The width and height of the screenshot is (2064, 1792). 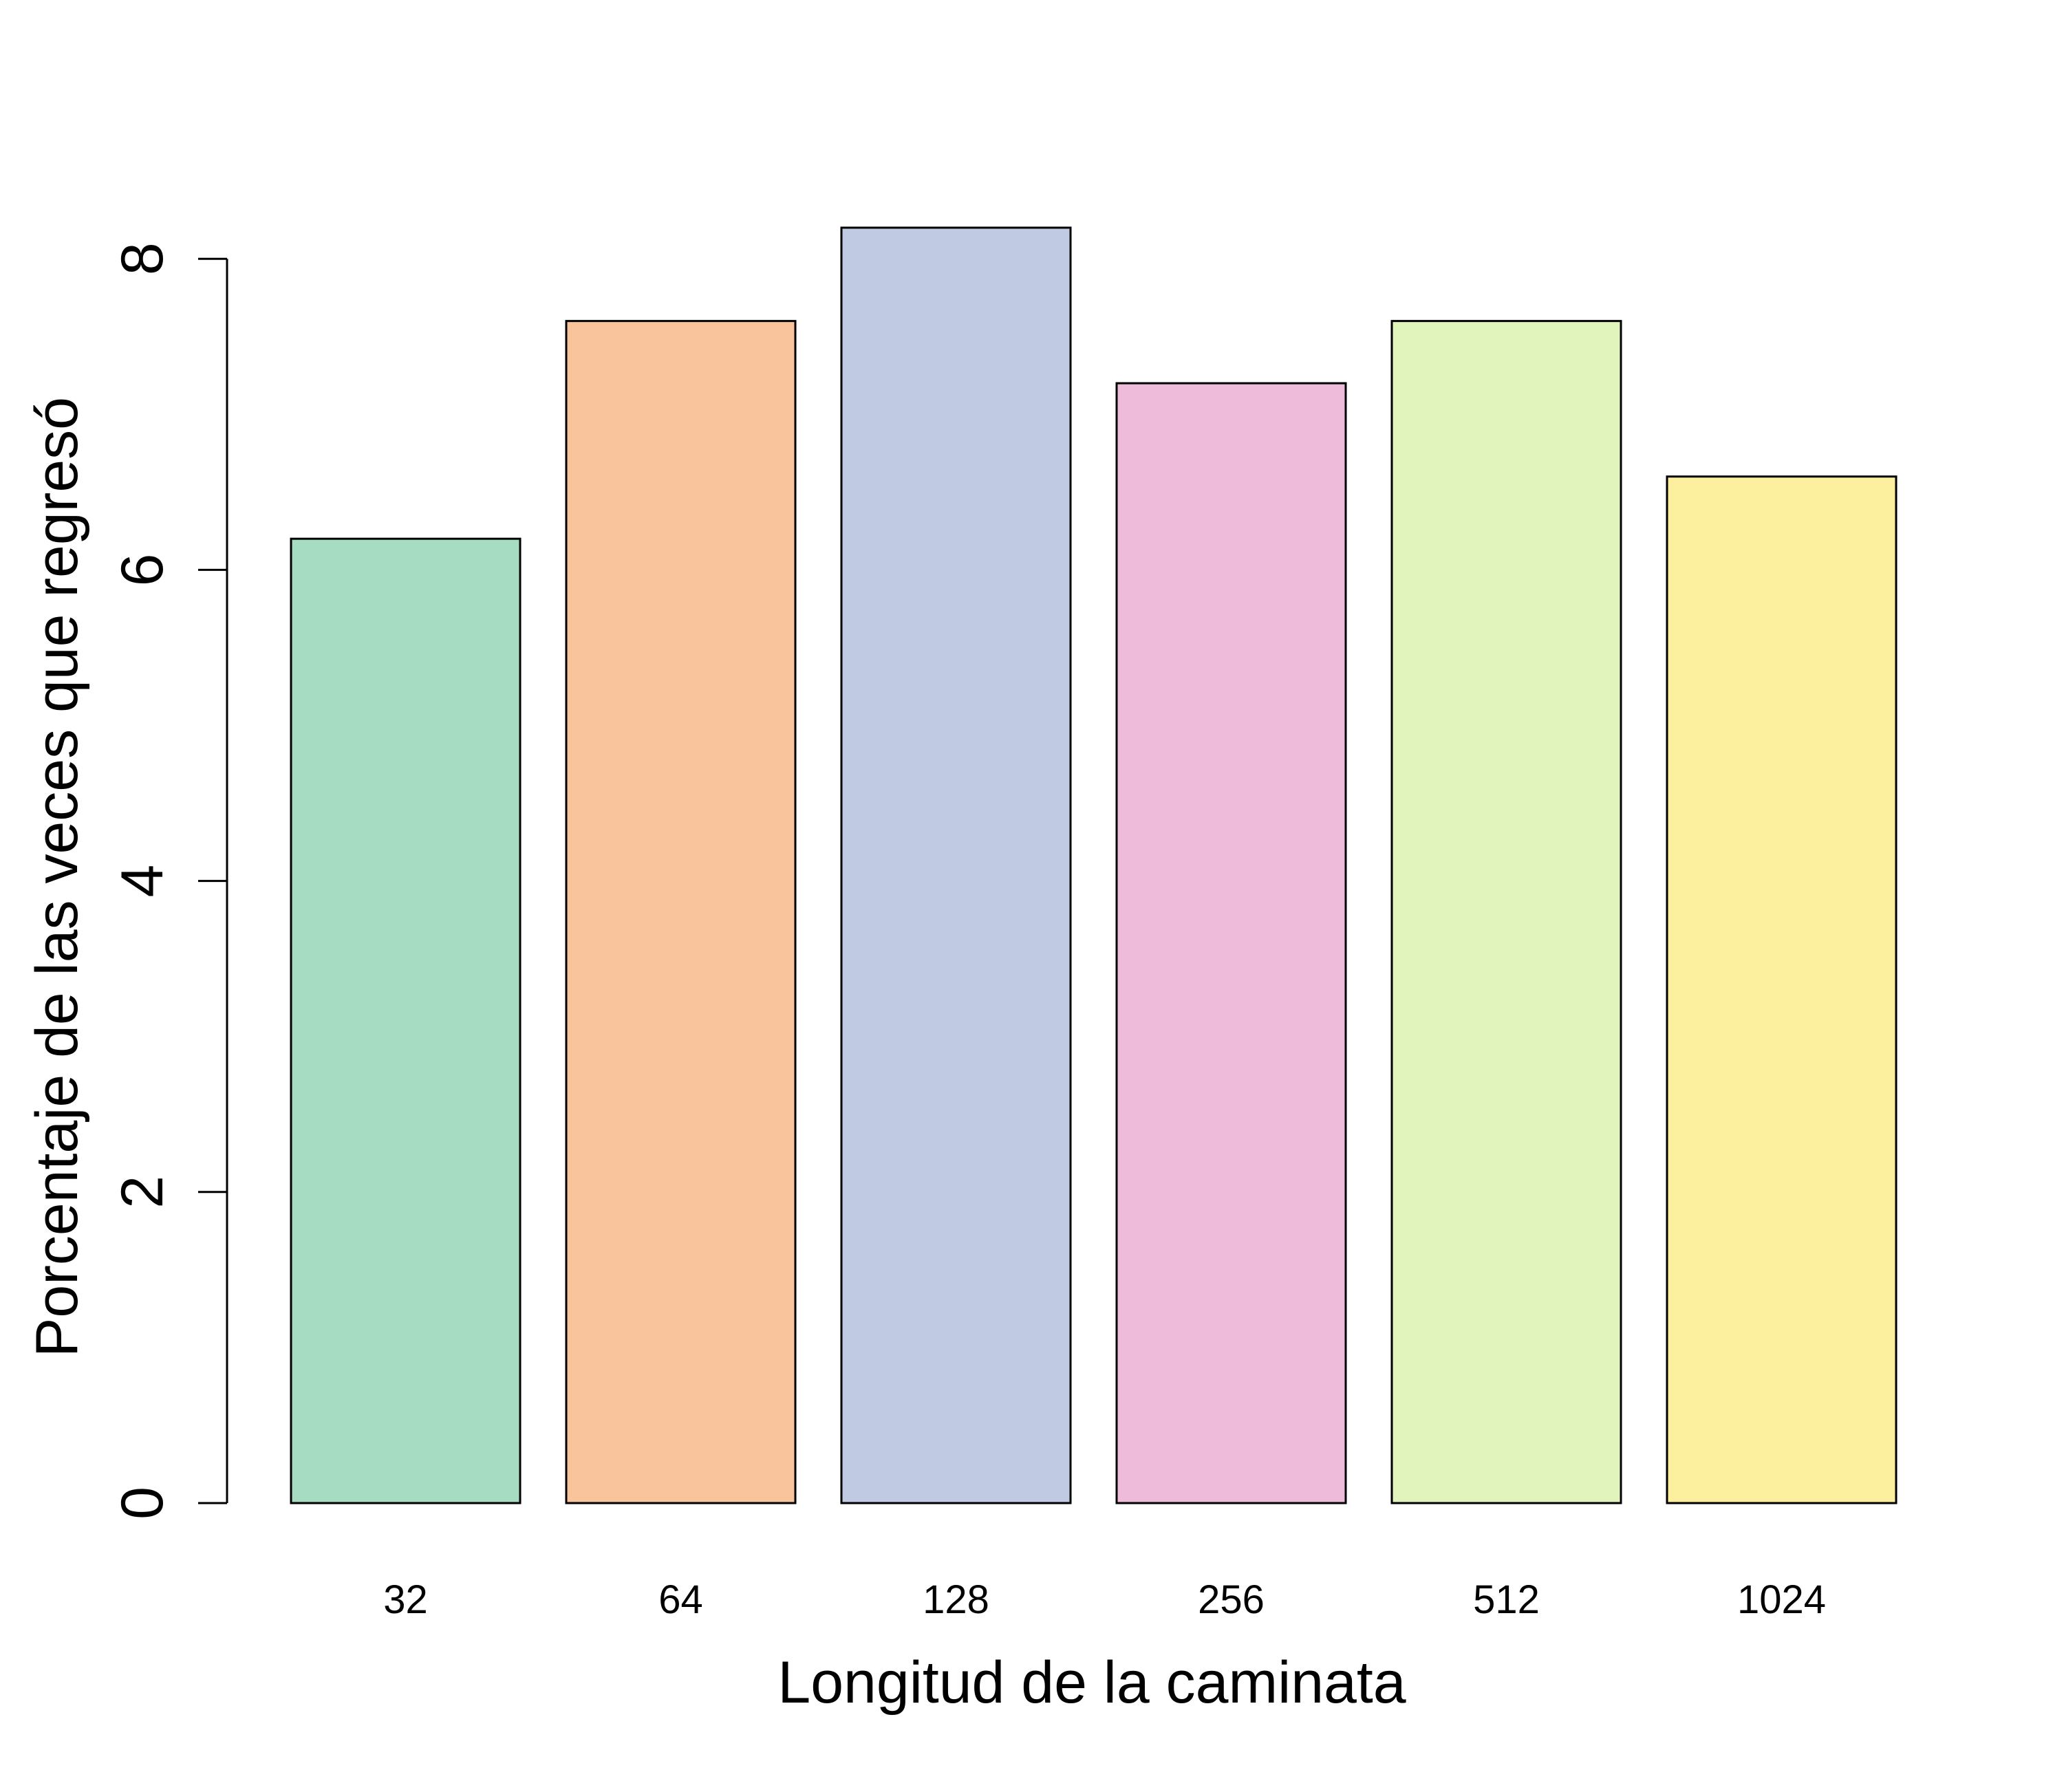 What do you see at coordinates (142, 881) in the screenshot?
I see `y-tick-label-4: 4` at bounding box center [142, 881].